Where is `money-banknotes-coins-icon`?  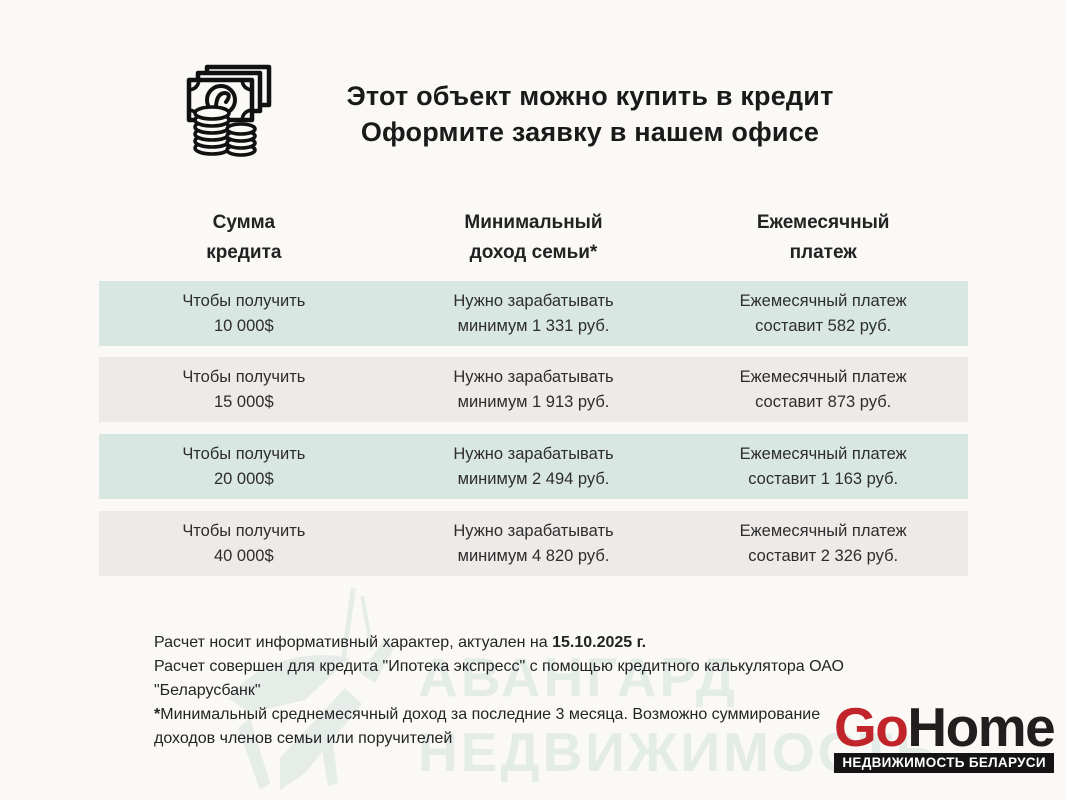
money-banknotes-coins-icon is located at coordinates (229, 110).